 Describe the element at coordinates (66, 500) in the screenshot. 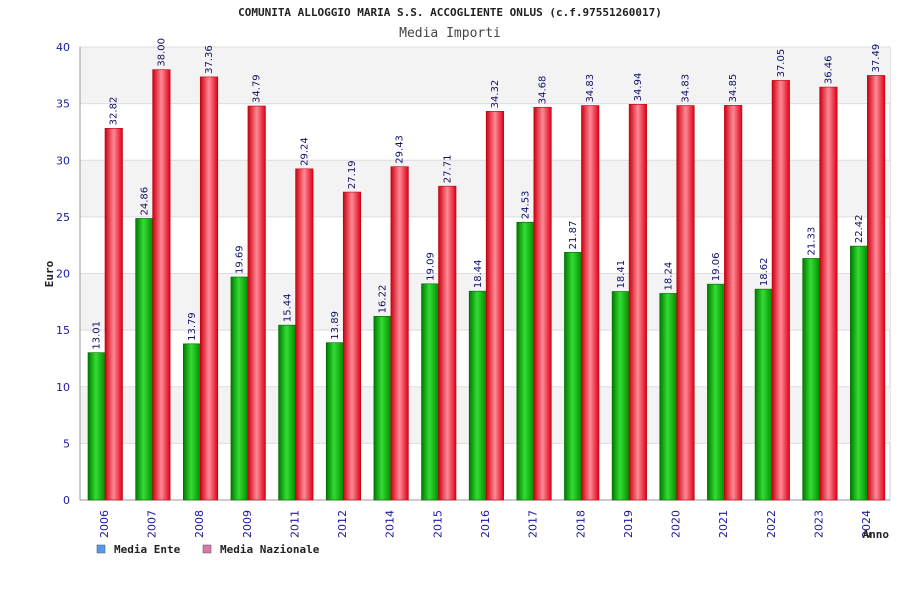

I see `y-tick-label: 0` at that location.